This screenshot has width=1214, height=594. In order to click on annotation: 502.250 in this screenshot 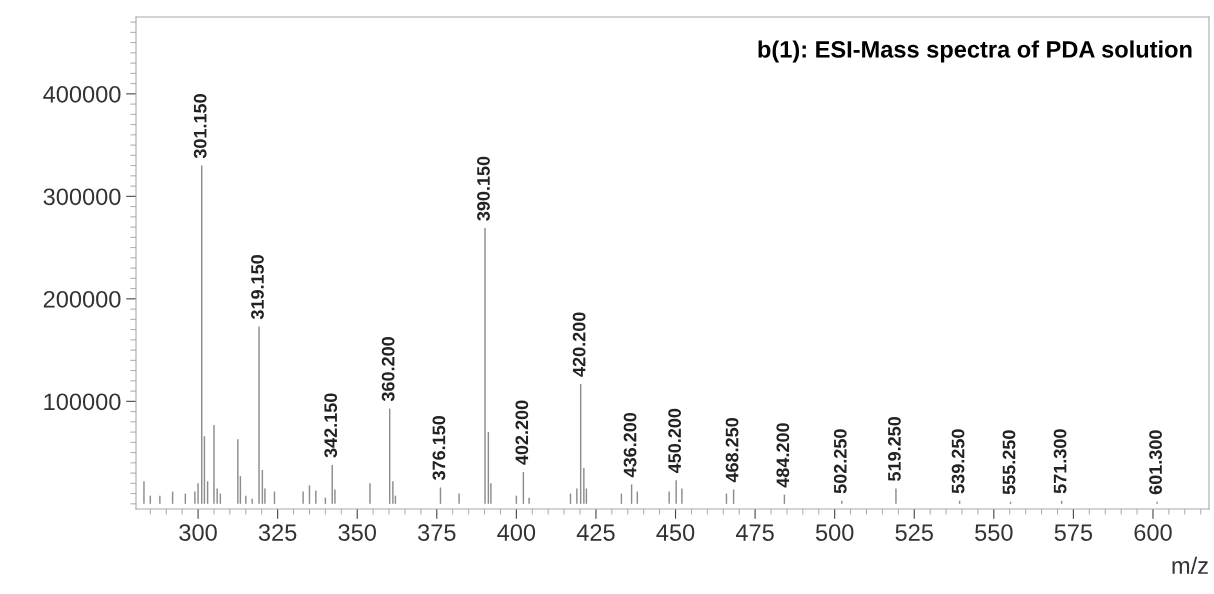, I will do `click(840, 461)`.